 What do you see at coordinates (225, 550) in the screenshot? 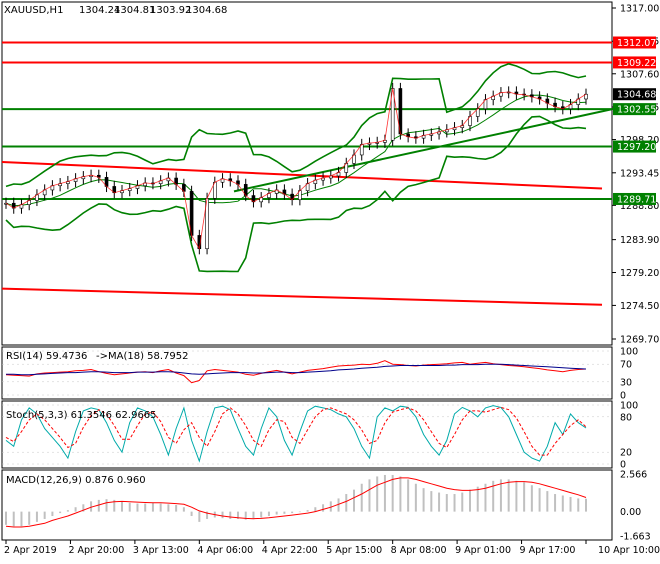
I see `x-tick-label: 4 Apr 06:00` at bounding box center [225, 550].